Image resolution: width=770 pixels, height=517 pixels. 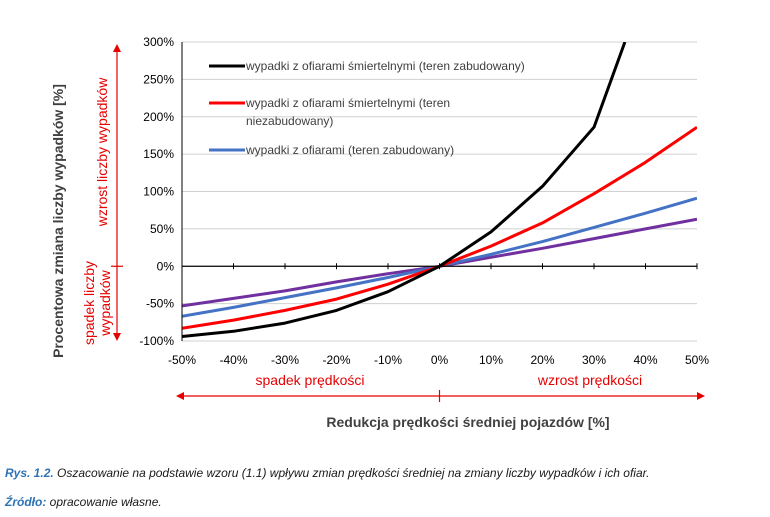 I want to click on y-tick-label: 150%, so click(x=158, y=154).